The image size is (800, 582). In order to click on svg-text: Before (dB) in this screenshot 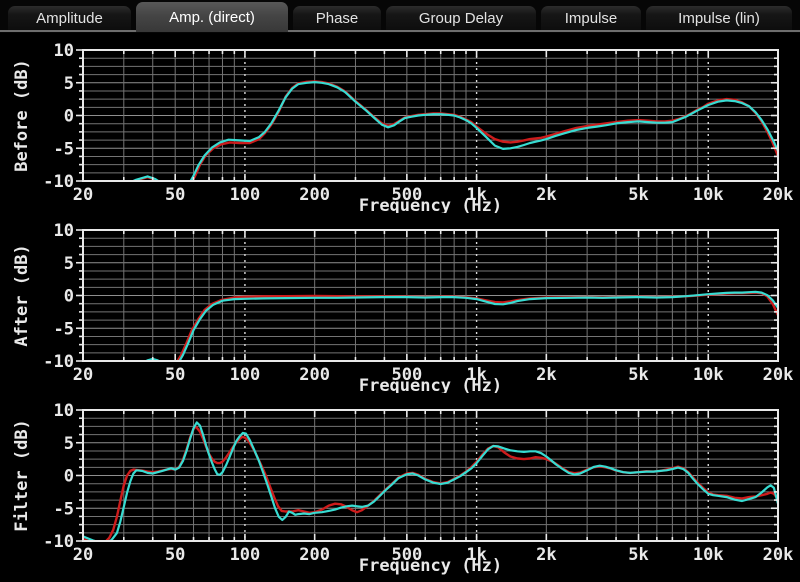, I will do `click(22, 115)`.